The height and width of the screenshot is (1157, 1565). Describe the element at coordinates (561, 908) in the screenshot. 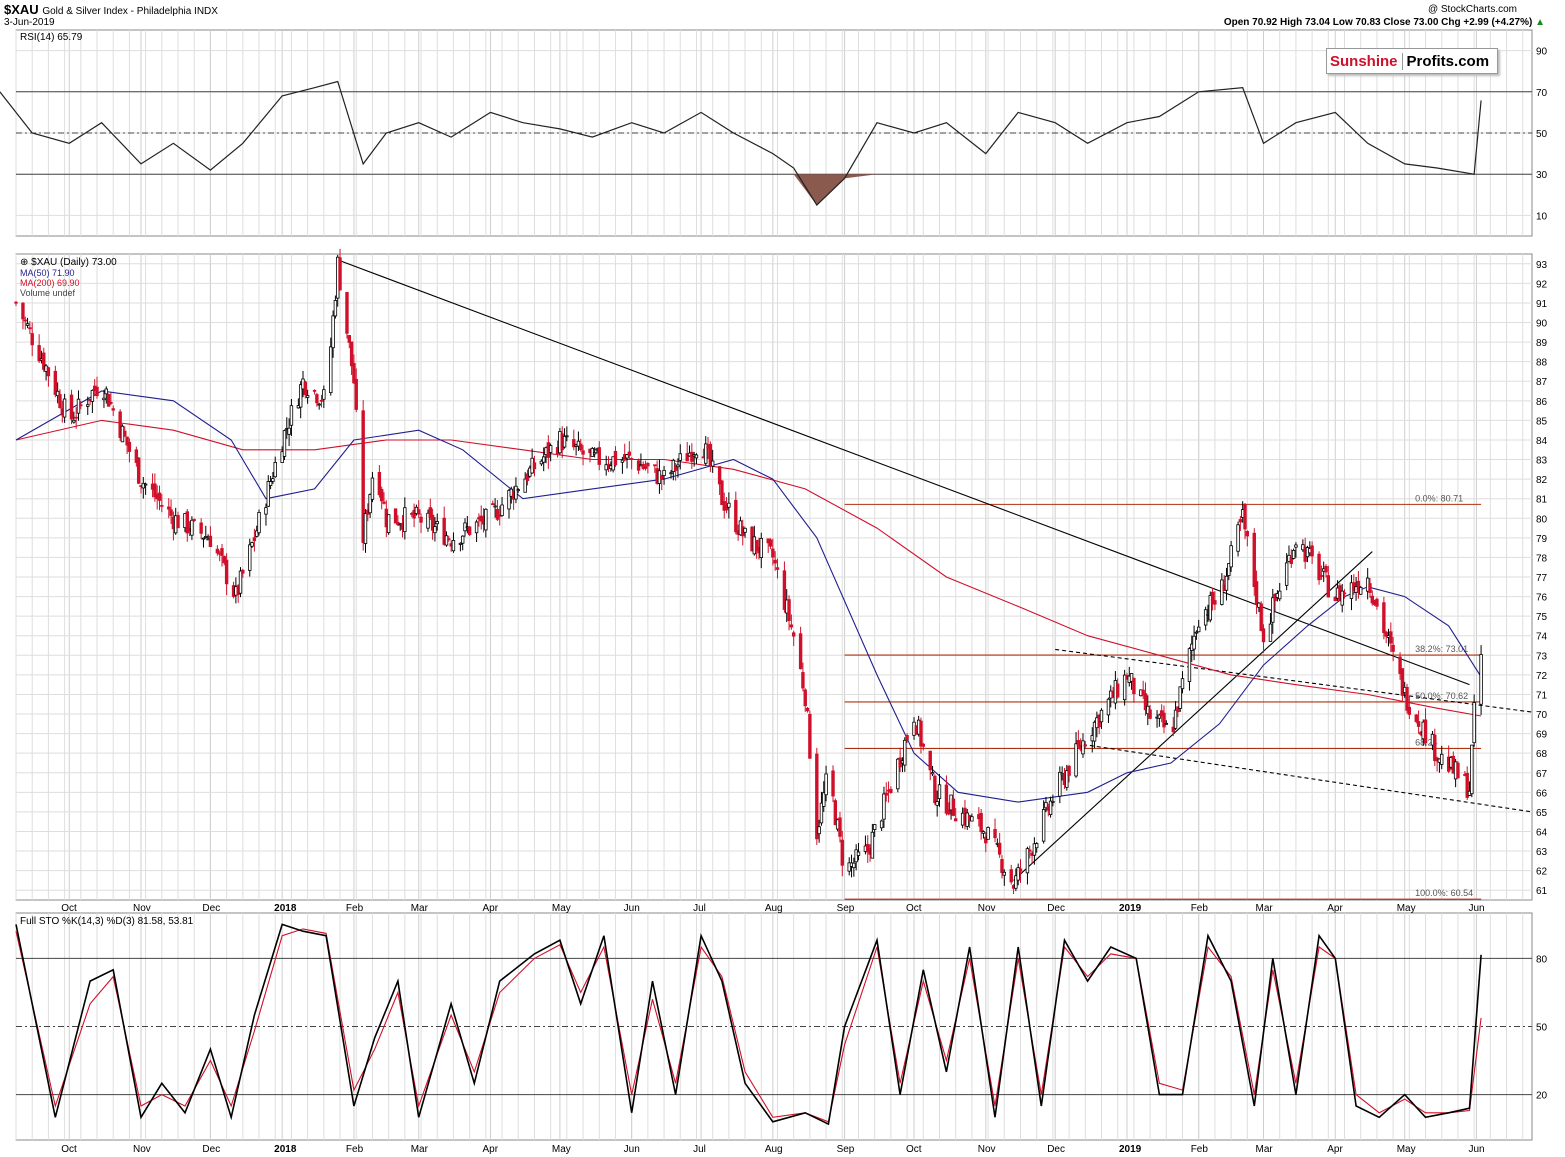

I see `x-tick-label-May: May` at that location.